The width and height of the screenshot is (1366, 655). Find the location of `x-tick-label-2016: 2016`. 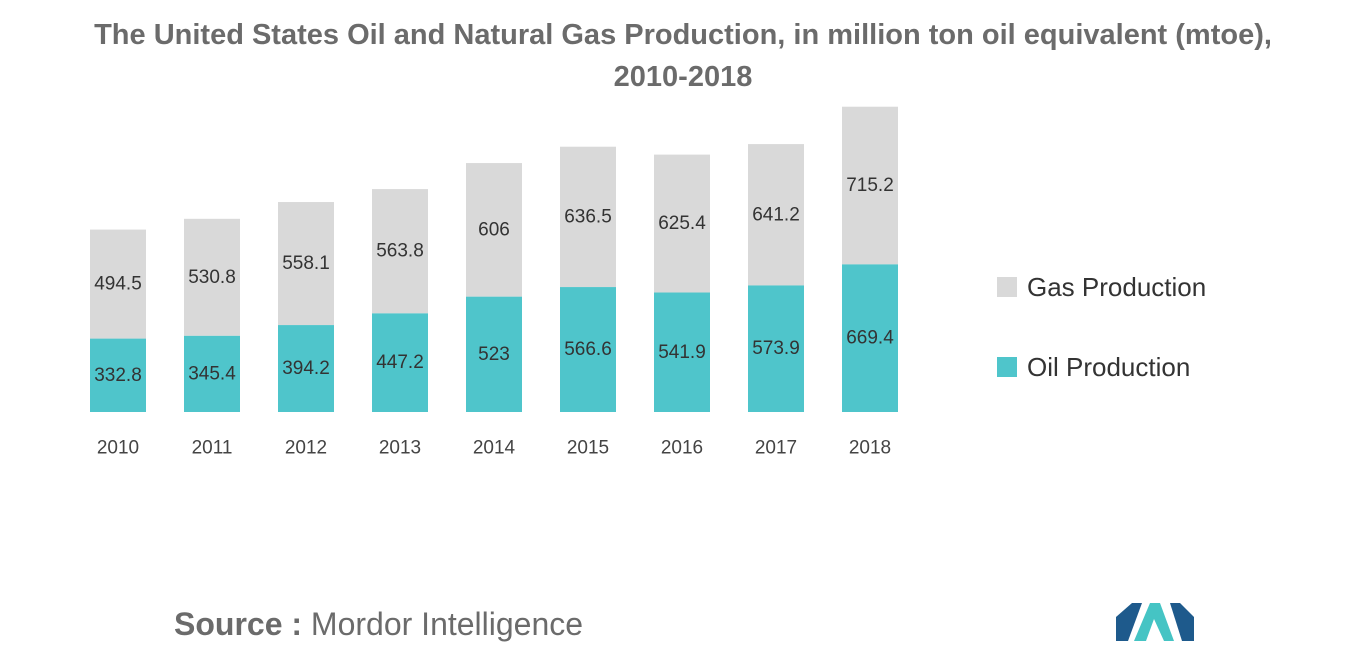

x-tick-label-2016: 2016 is located at coordinates (682, 448).